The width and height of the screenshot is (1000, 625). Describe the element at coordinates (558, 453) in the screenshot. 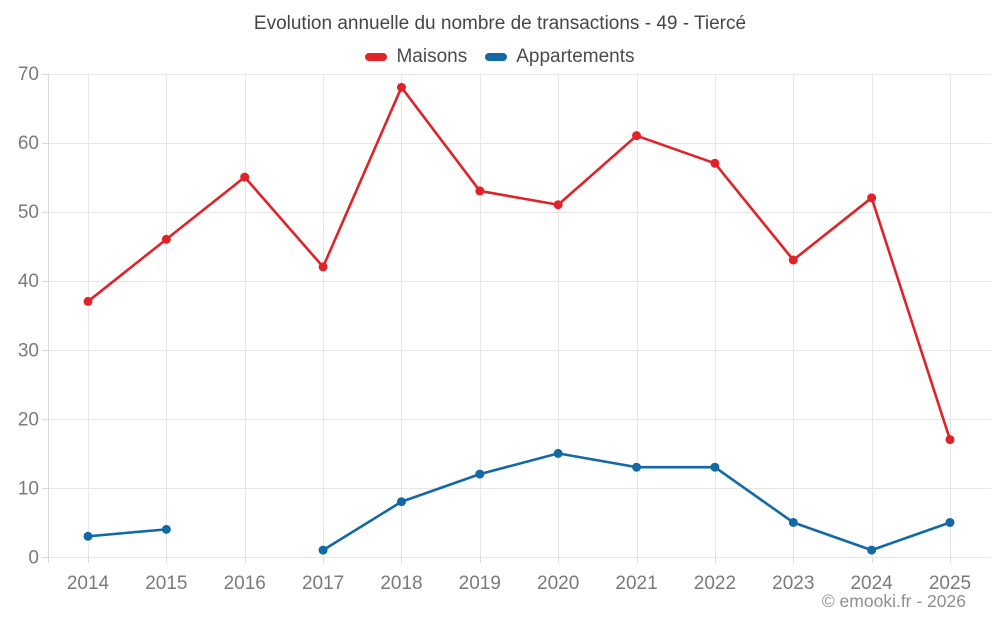

I see `data-point-appartements-2020` at that location.